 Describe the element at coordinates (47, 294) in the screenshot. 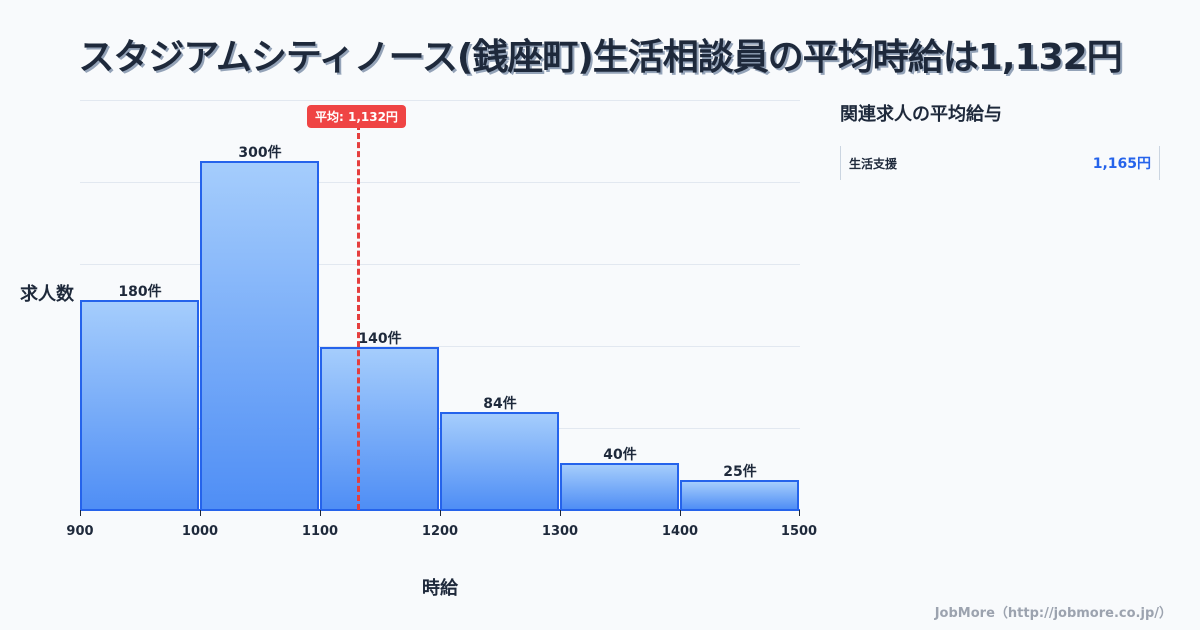

I see `y-axis-label: 求人数` at that location.